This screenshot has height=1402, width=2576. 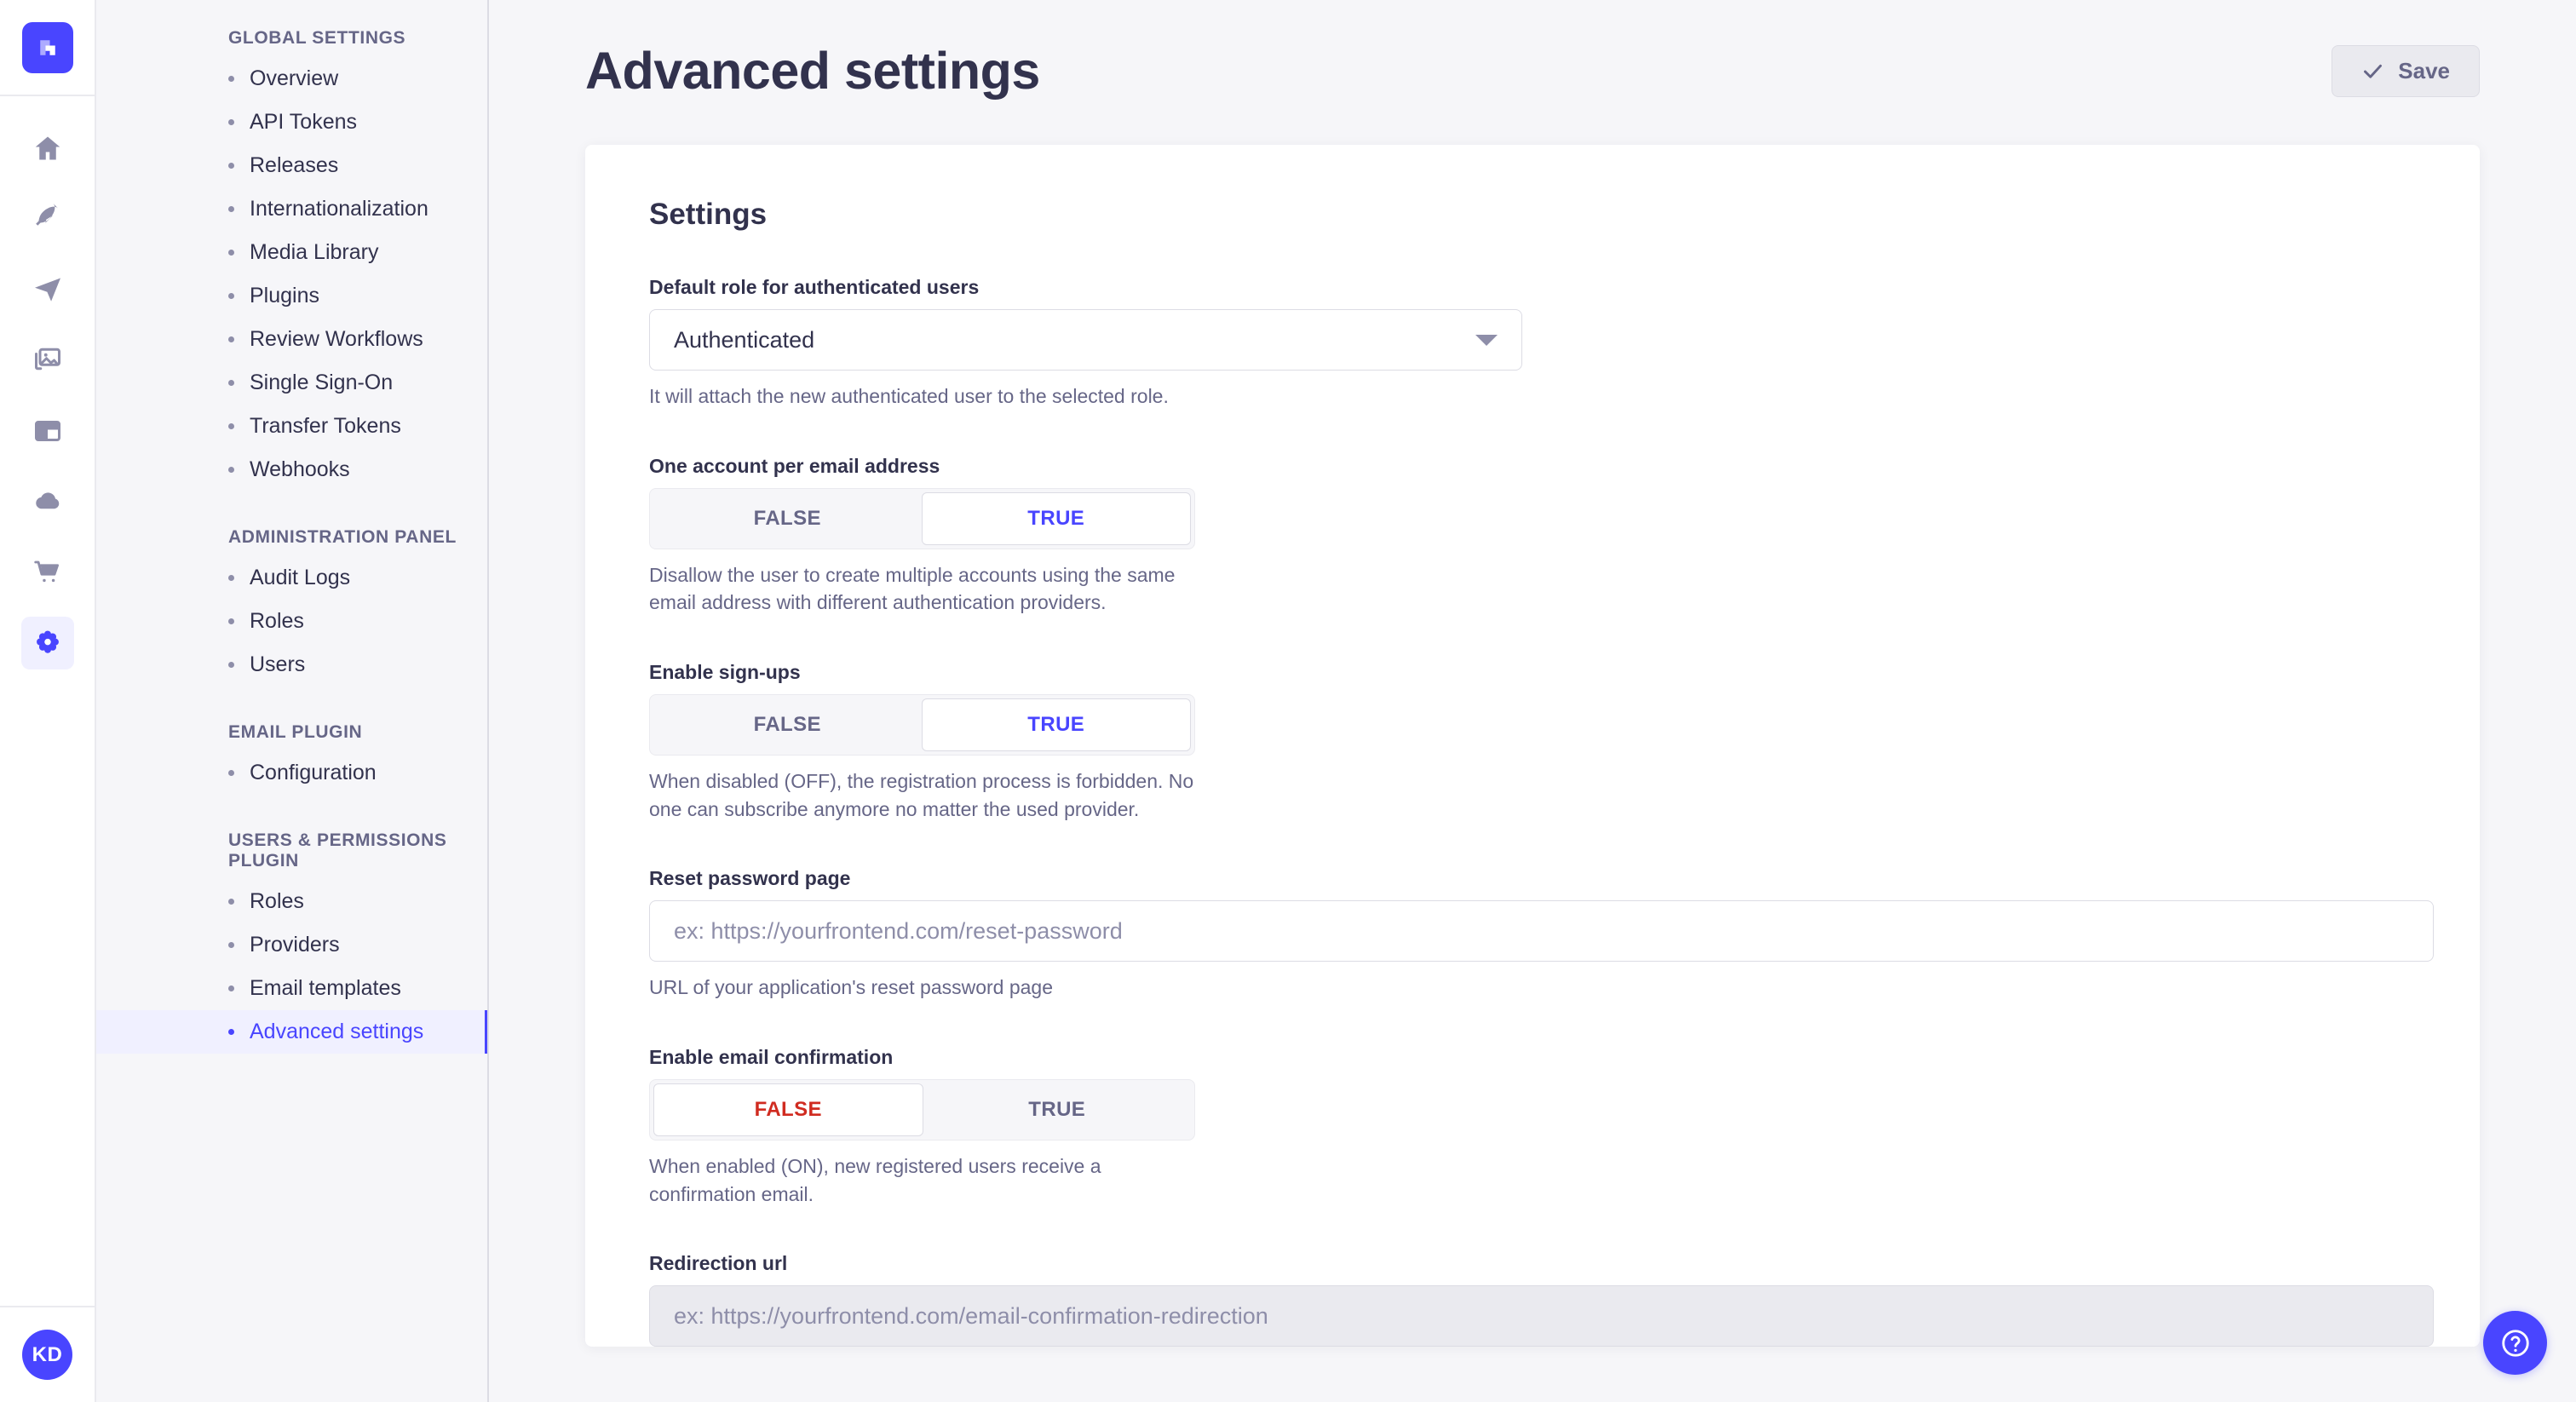 I want to click on sidebar-item-label: Configuration, so click(x=313, y=772).